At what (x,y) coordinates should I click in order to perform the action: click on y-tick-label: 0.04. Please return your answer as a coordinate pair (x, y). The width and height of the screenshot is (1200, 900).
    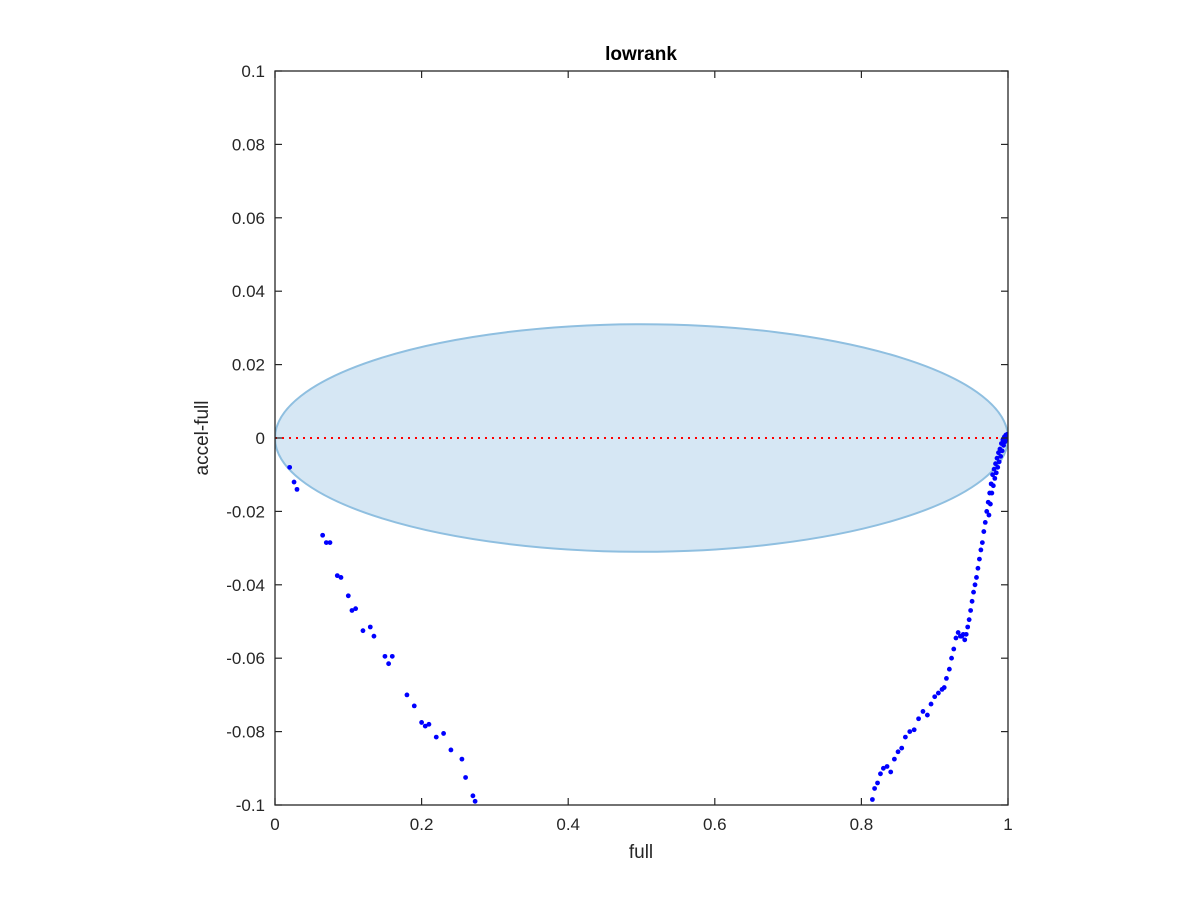
    Looking at the image, I should click on (248, 291).